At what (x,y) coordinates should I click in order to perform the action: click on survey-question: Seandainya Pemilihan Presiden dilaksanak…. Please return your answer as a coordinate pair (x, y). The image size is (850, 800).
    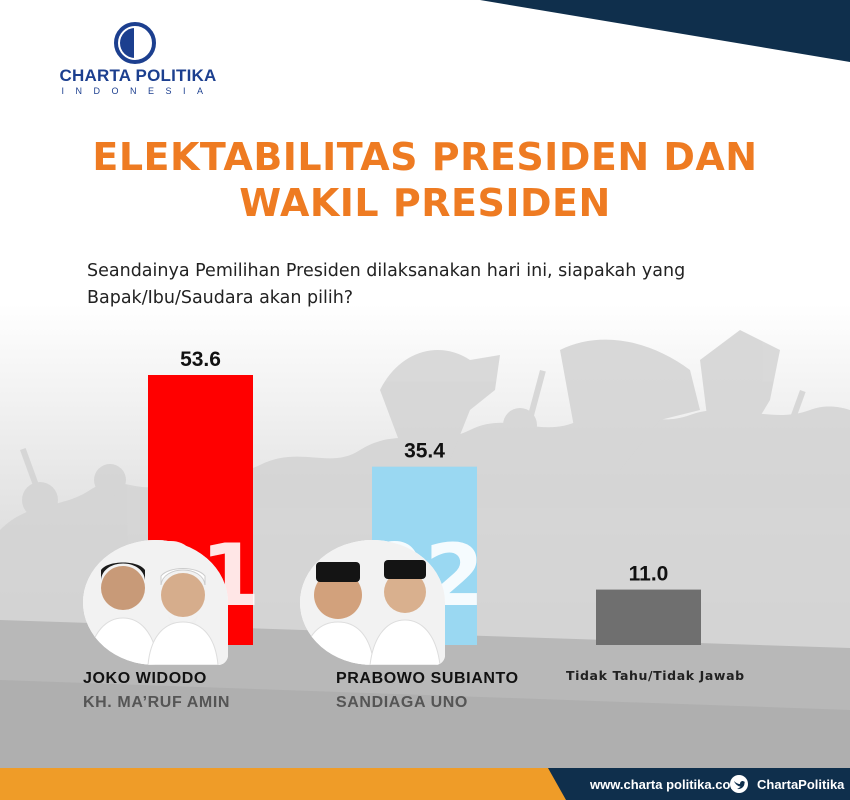
    Looking at the image, I should click on (386, 284).